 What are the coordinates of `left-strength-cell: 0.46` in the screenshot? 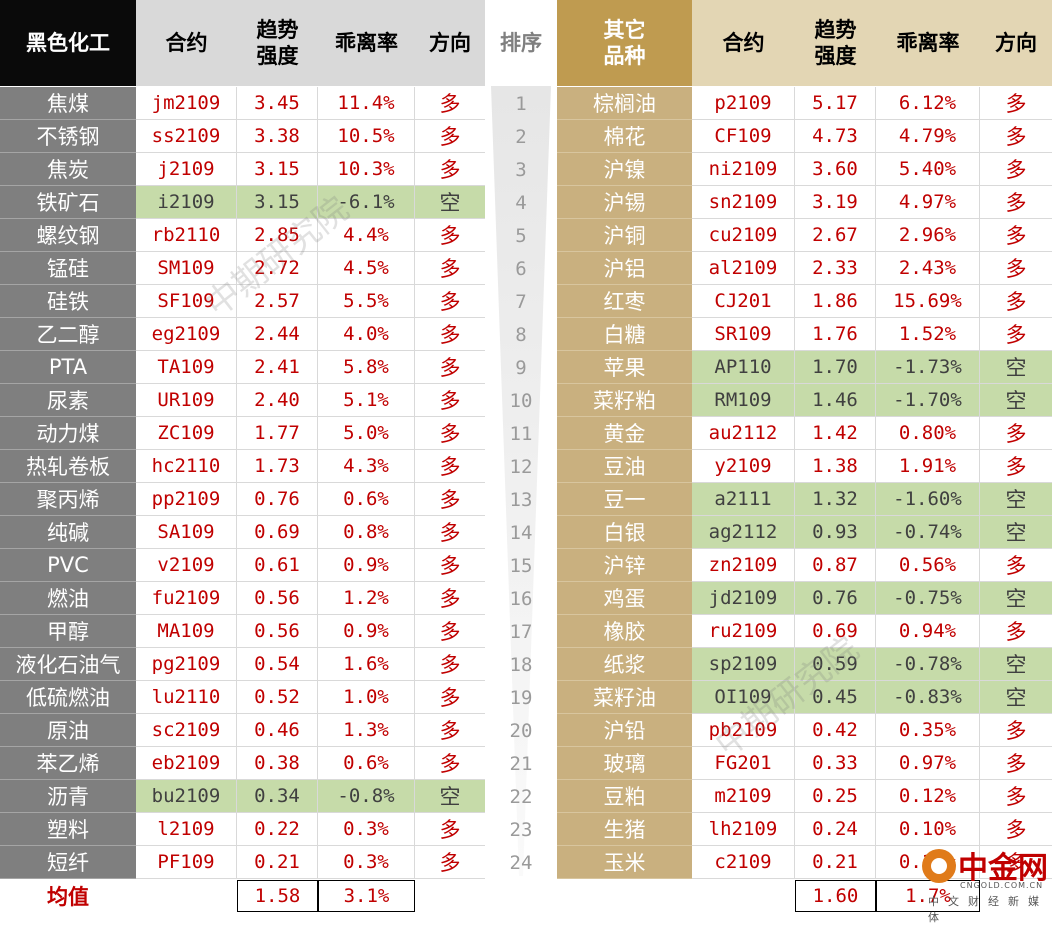 It's located at (277, 730).